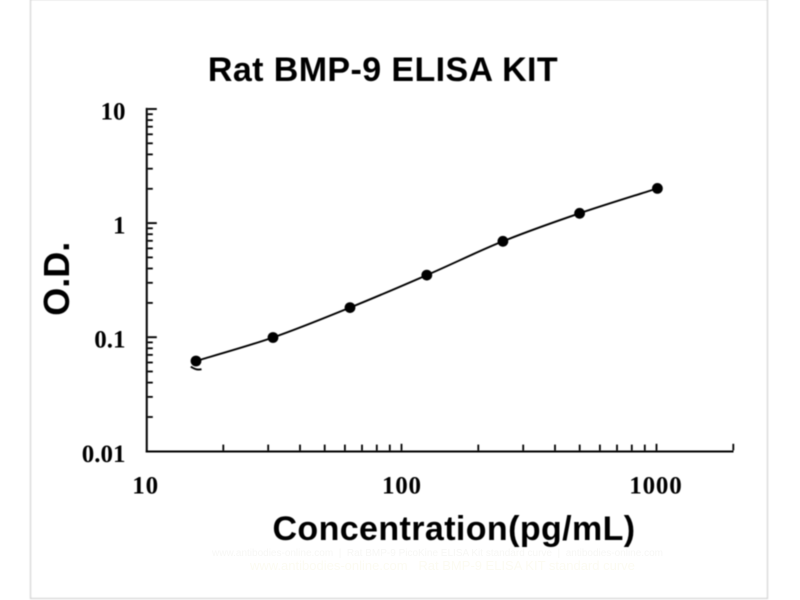  I want to click on svg-text: 1000, so click(655, 486).